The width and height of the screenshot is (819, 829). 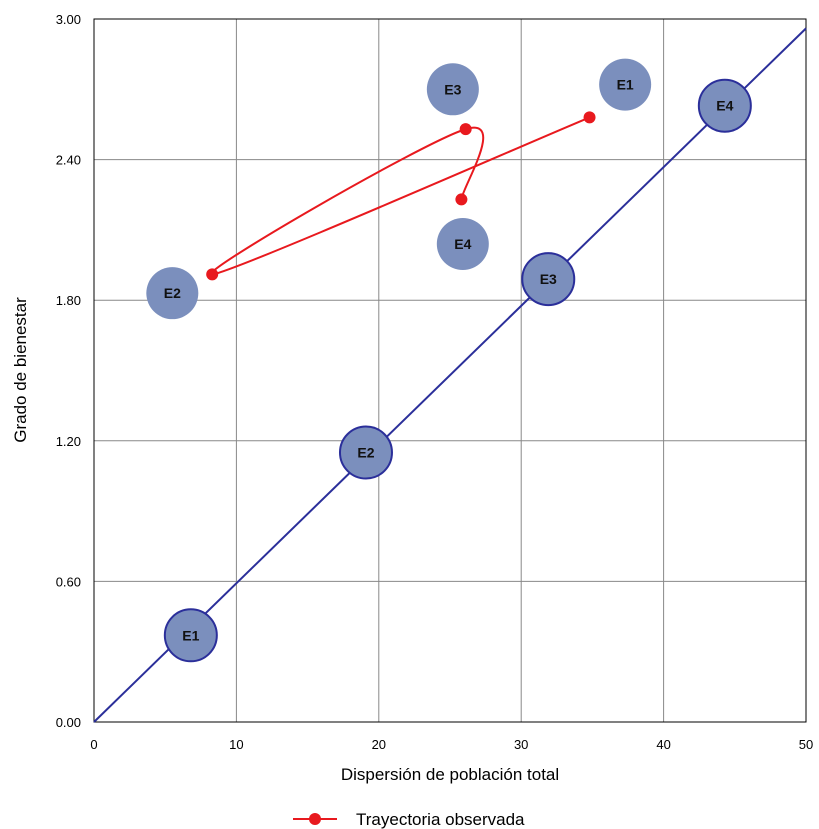 What do you see at coordinates (521, 744) in the screenshot?
I see `x-tick-label: 30` at bounding box center [521, 744].